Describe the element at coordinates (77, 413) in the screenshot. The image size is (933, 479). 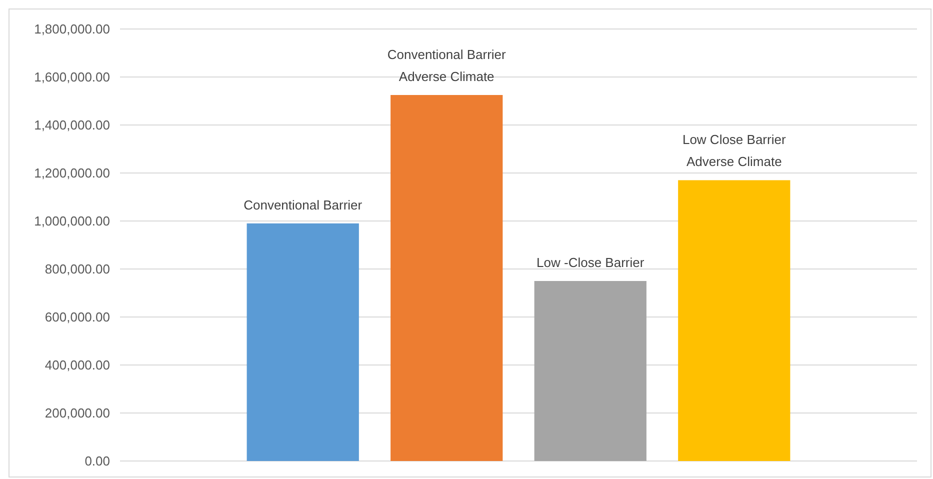
I see `y-tick-label: 200,000.00` at that location.